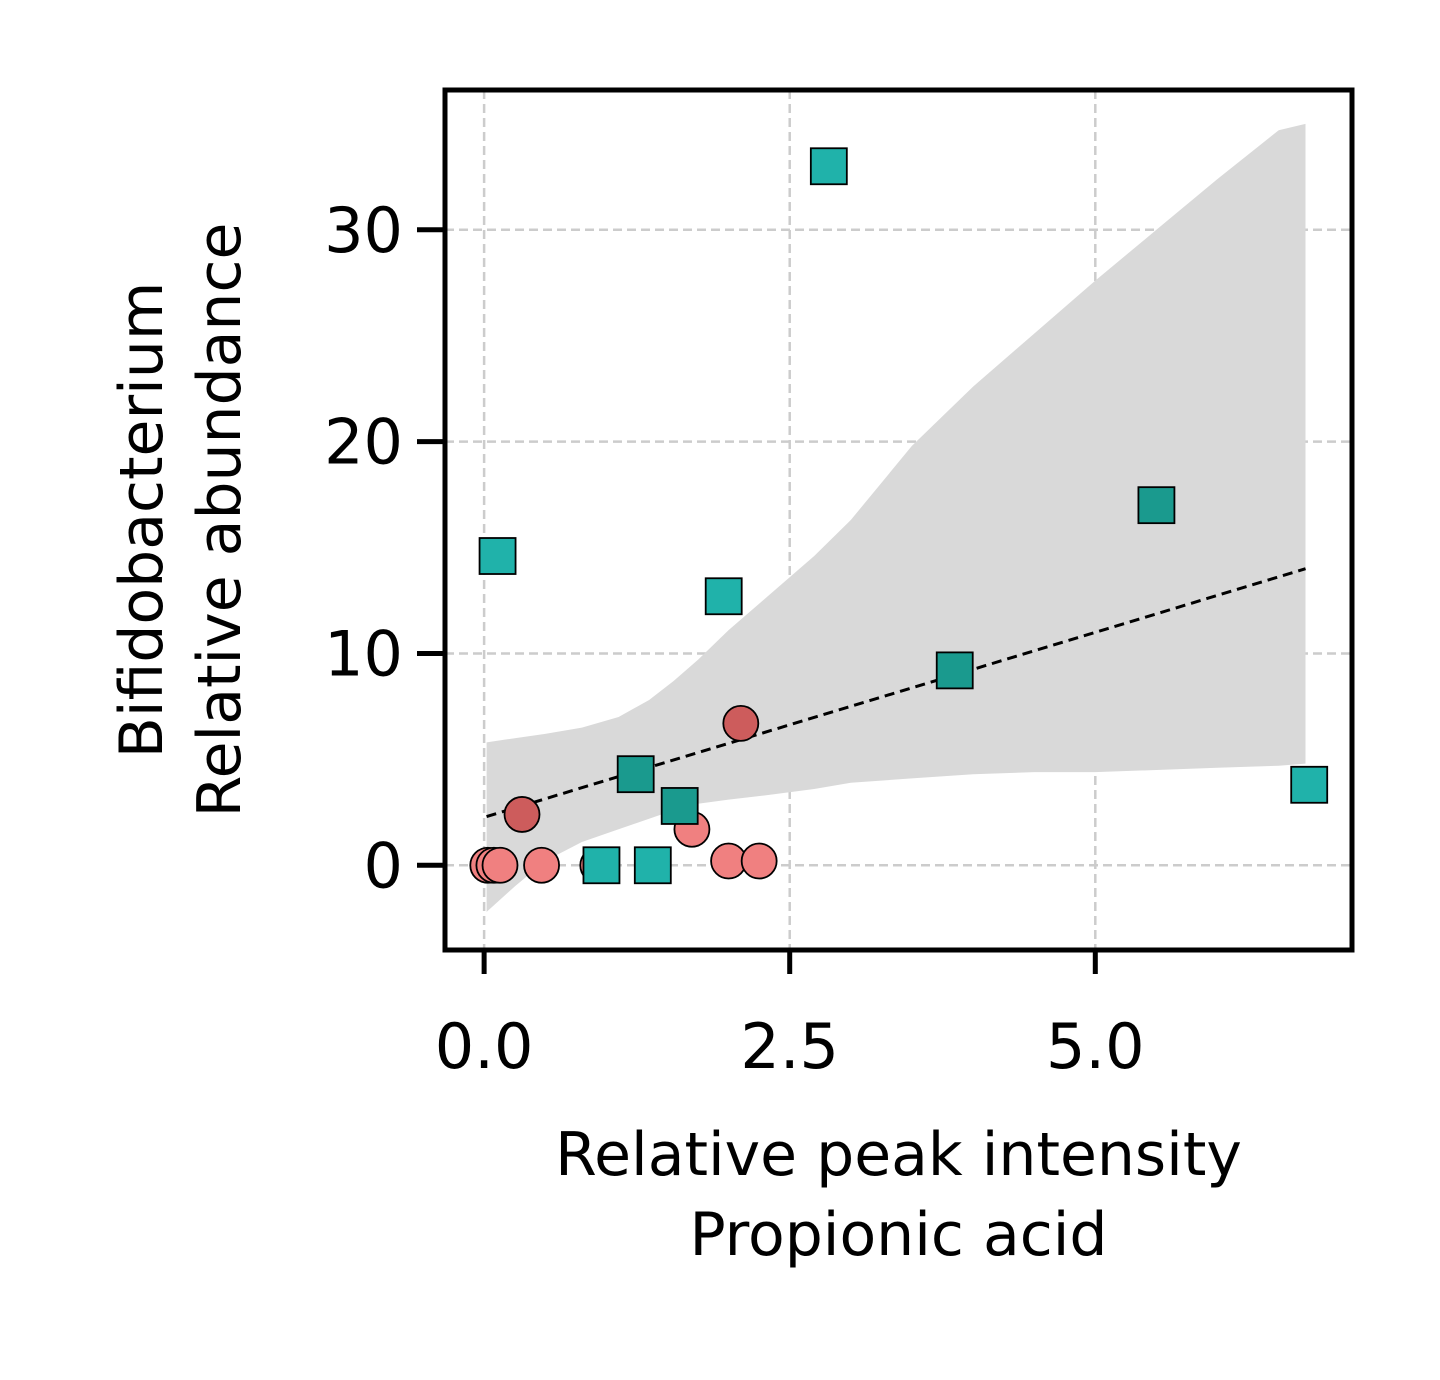 Image resolution: width=1440 pixels, height=1380 pixels. What do you see at coordinates (363, 442) in the screenshot?
I see `y-tick-label-2: 20` at bounding box center [363, 442].